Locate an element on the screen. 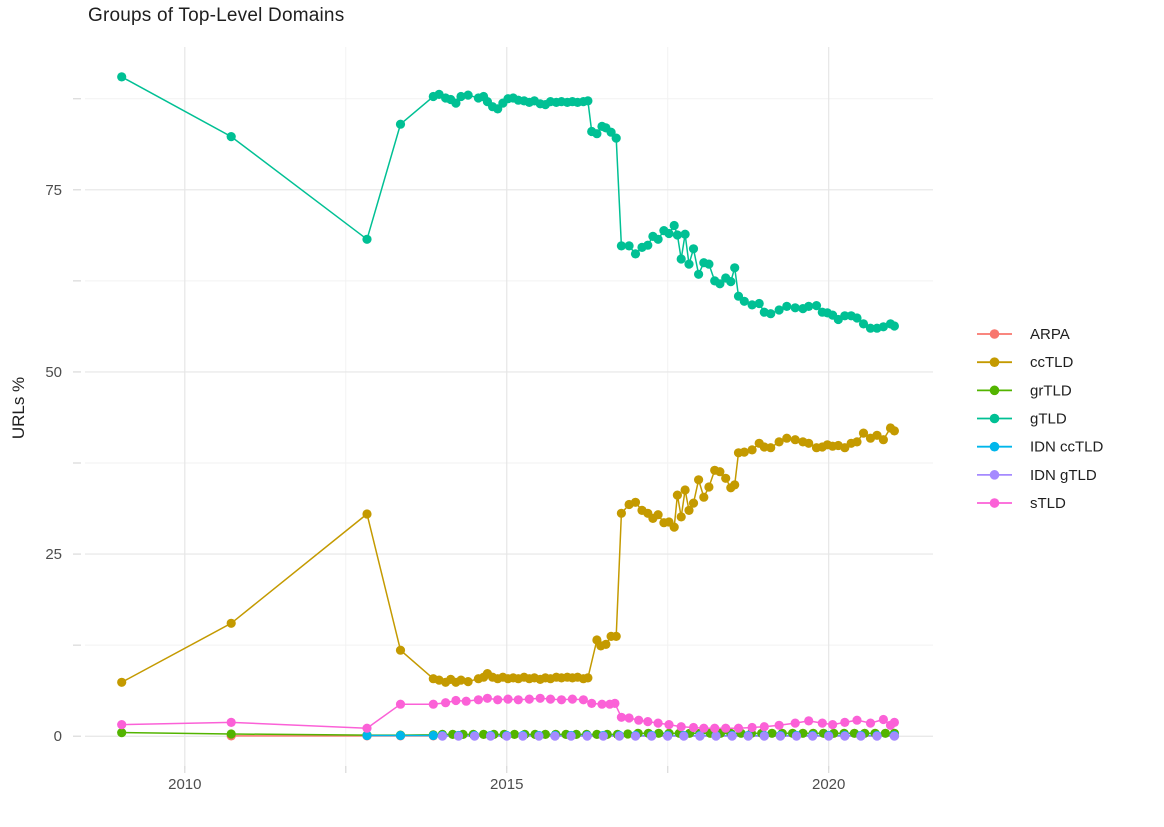  legend-item-grTLD: grTLD is located at coordinates (1024, 390).